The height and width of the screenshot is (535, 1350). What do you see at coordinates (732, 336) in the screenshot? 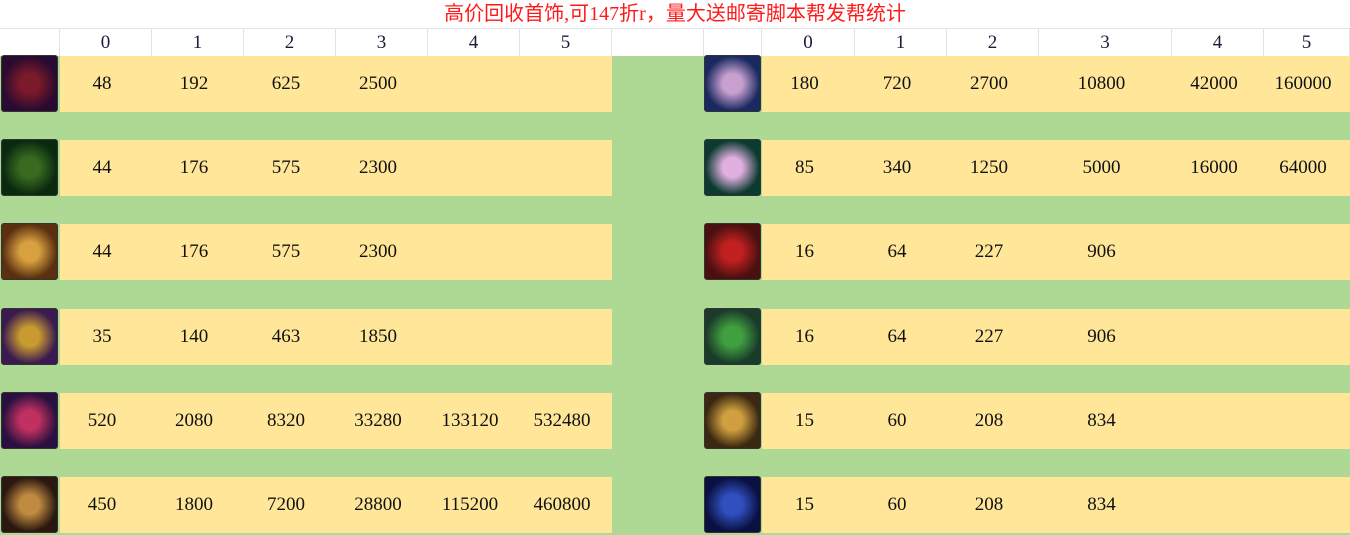
I see `jade-flower-ring-icon` at bounding box center [732, 336].